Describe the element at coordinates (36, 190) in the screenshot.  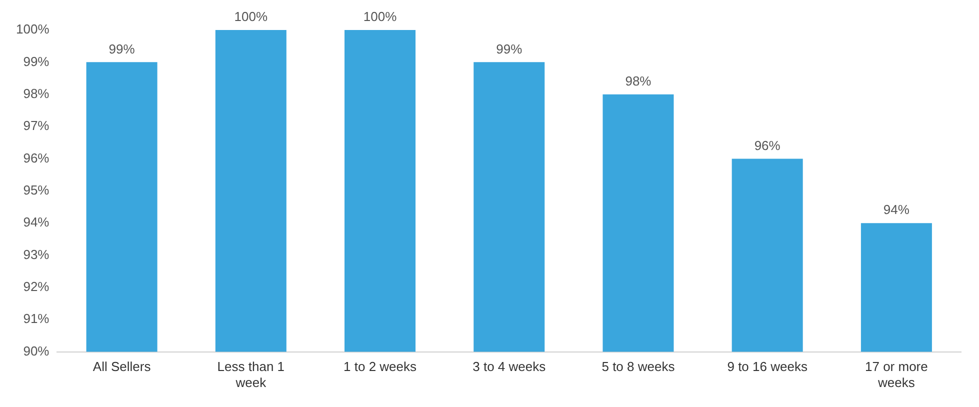
I see `y-tick-label: 95%` at that location.